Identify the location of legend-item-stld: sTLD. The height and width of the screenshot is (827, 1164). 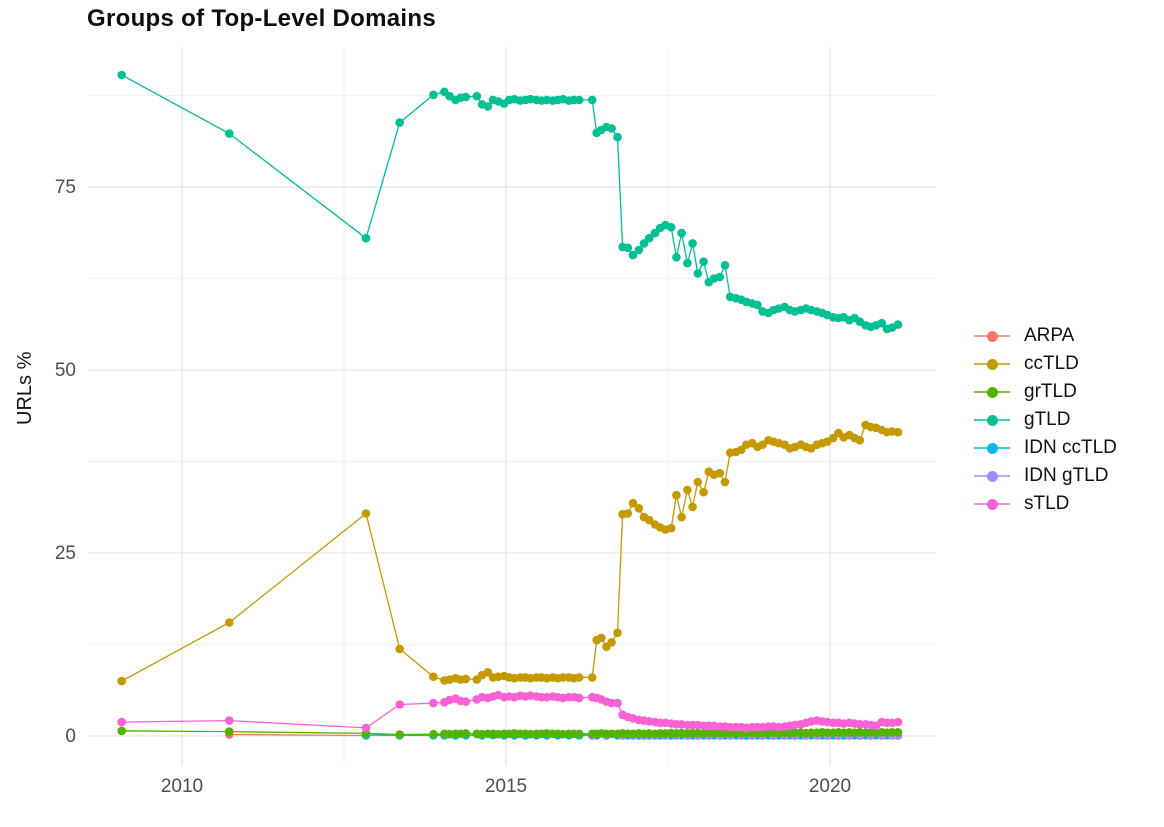
(1044, 504).